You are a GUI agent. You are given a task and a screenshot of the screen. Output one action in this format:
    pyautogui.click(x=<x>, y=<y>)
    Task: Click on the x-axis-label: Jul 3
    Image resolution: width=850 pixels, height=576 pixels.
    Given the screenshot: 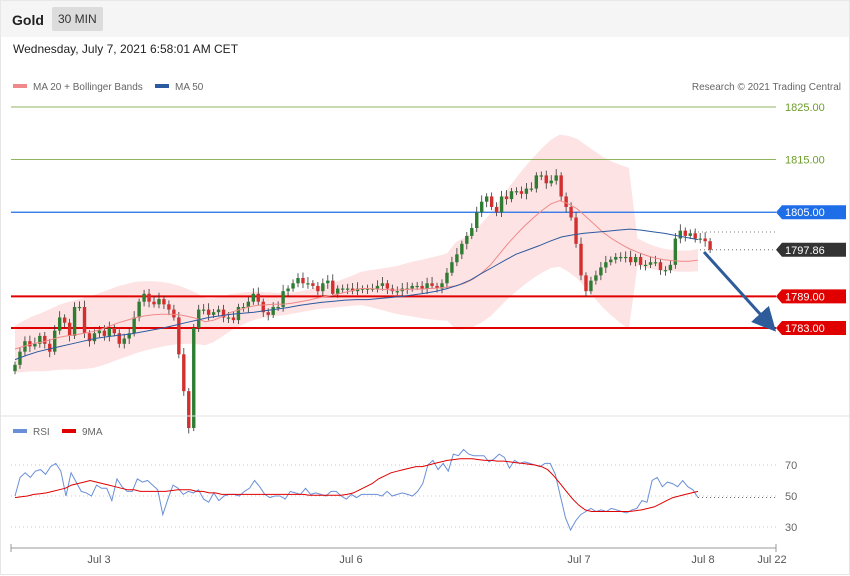 What is the action you would take?
    pyautogui.click(x=98, y=560)
    